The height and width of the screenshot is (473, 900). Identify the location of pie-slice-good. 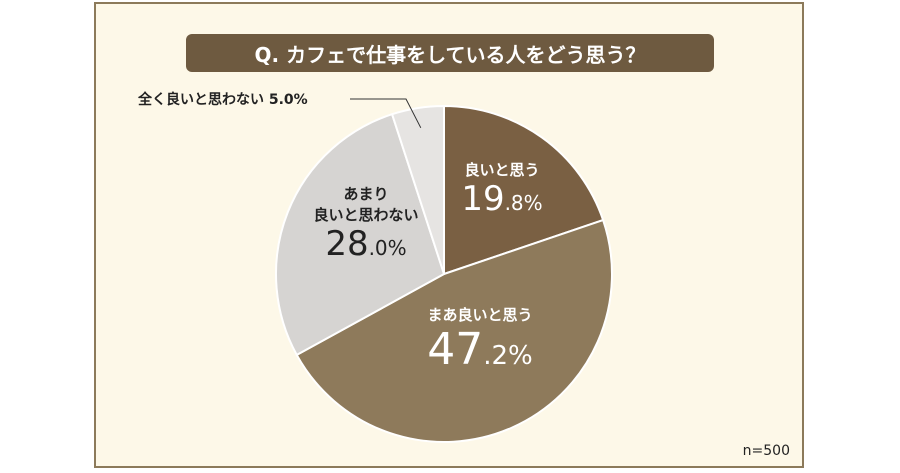
(524, 190).